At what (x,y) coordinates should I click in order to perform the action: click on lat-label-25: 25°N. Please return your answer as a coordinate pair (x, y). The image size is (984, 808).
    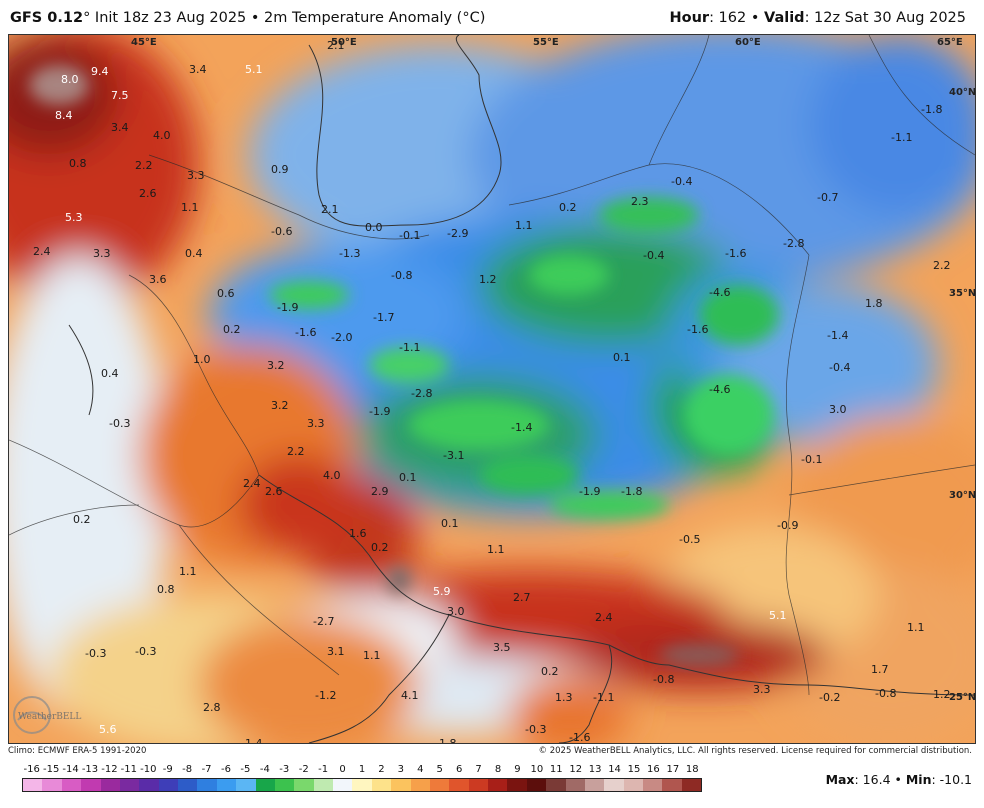
    Looking at the image, I should click on (962, 697).